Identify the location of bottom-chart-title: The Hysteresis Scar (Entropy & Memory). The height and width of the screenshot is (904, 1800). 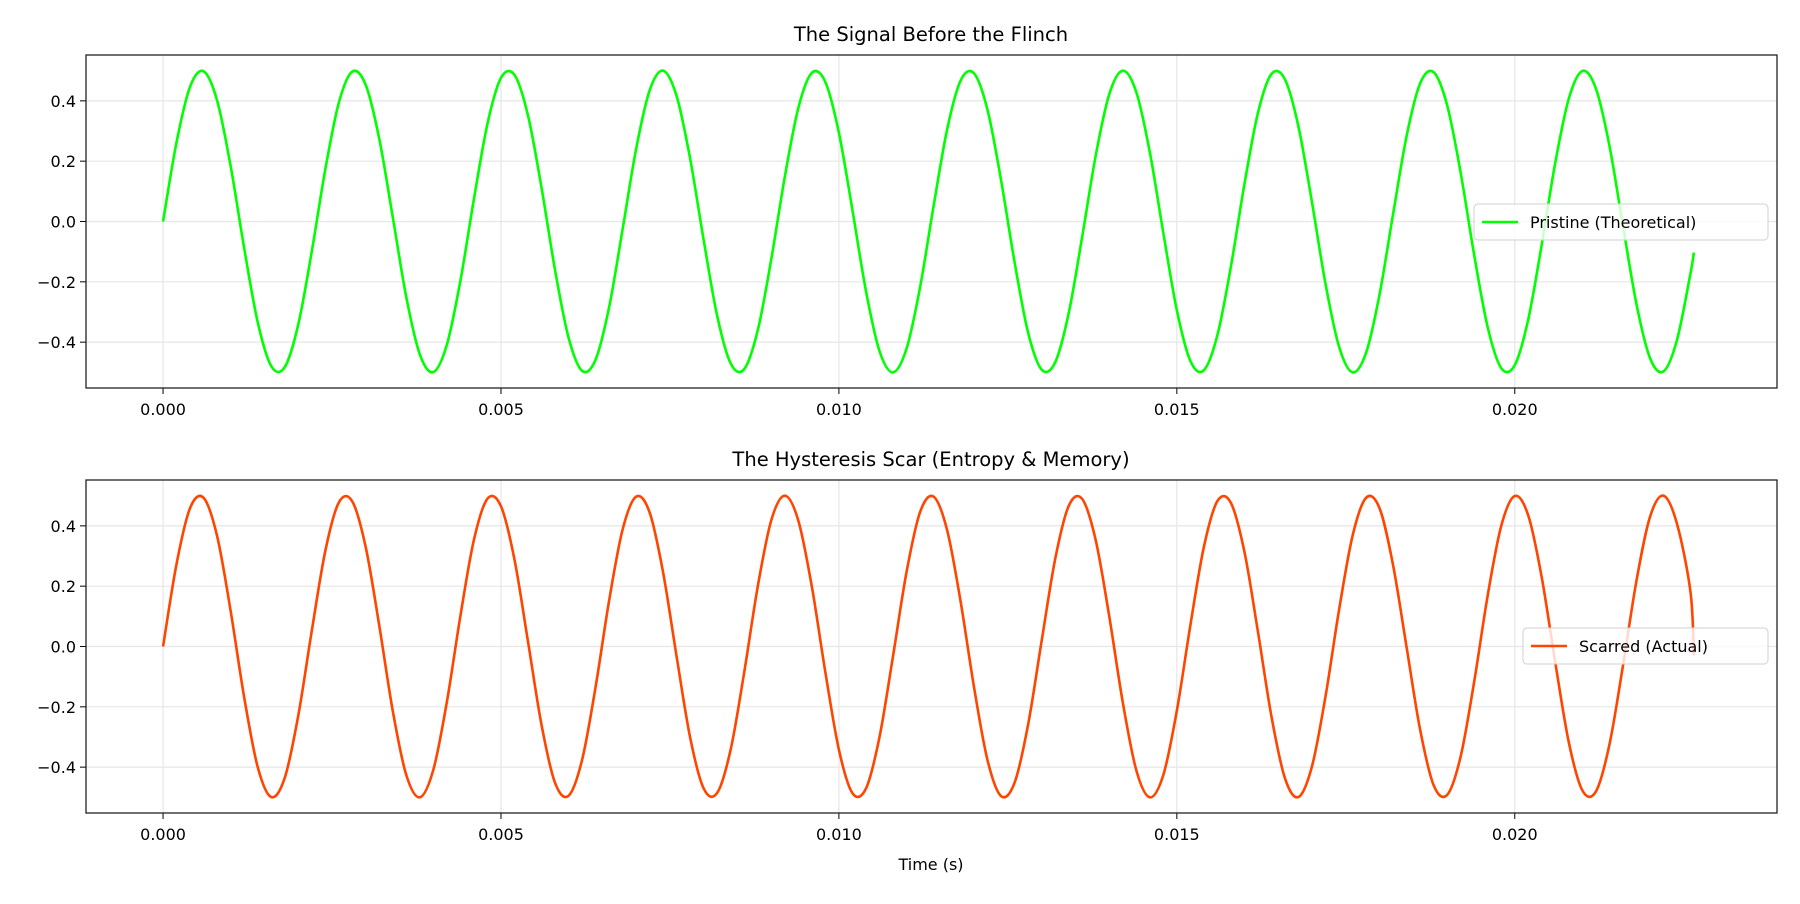
(930, 459).